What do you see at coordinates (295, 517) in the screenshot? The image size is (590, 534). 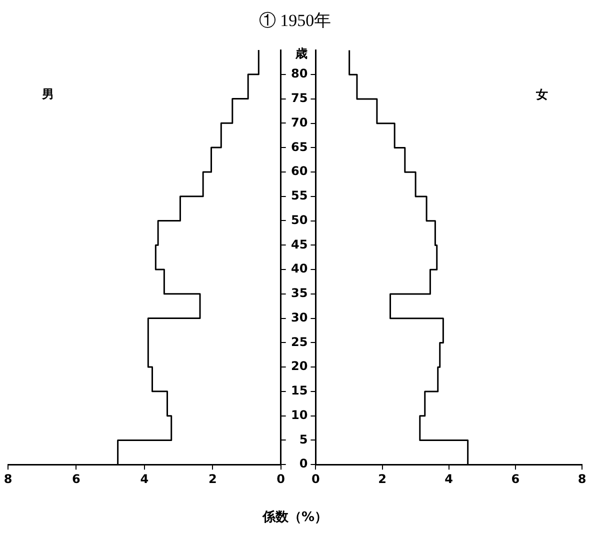 I see `x-axis-title: 係数（%）` at bounding box center [295, 517].